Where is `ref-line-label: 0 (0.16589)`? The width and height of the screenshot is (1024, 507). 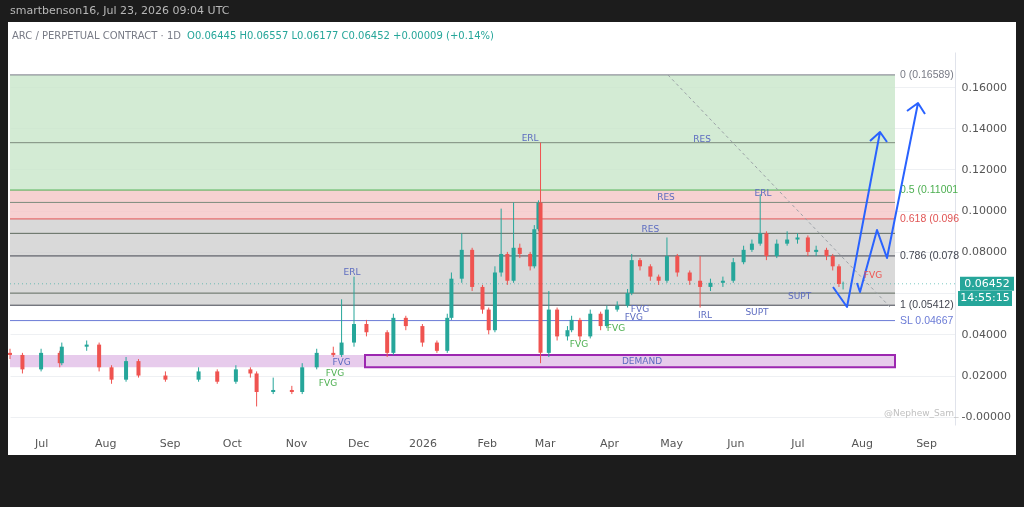
ref-line-label: 0 (0.16589) is located at coordinates (927, 73).